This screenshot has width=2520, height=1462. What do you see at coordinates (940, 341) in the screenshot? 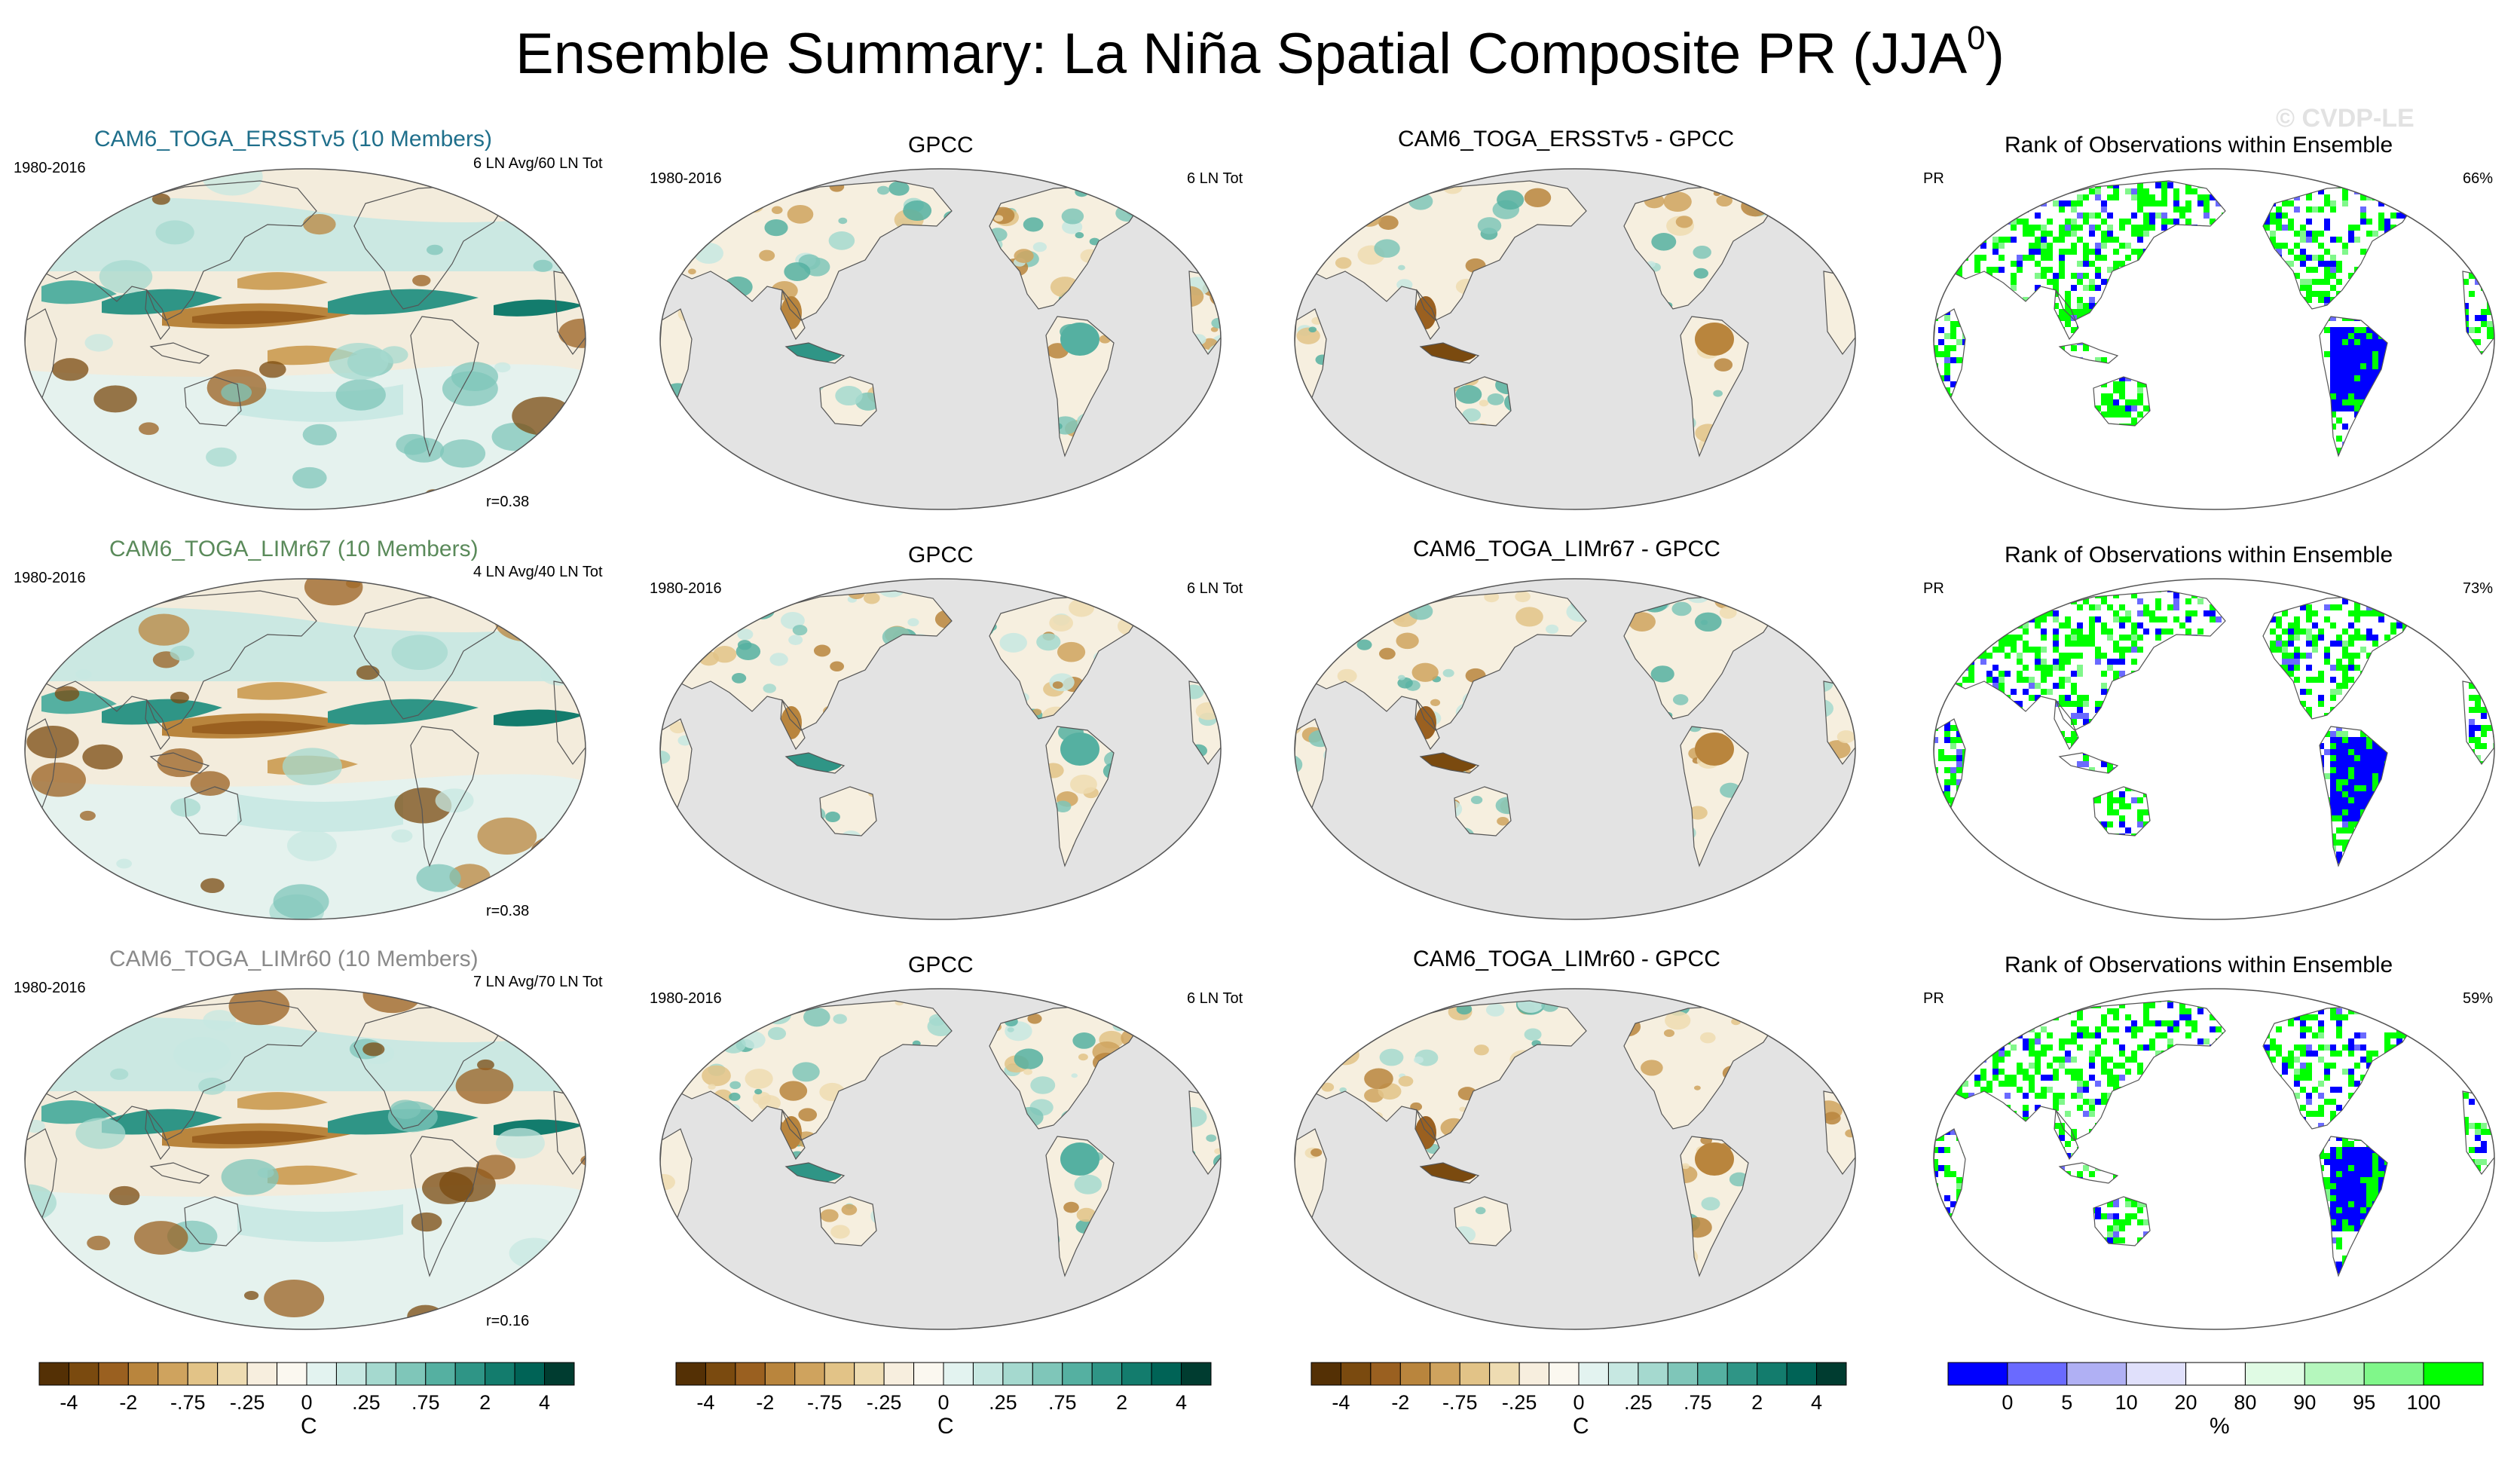
I see `row1-obs-map` at bounding box center [940, 341].